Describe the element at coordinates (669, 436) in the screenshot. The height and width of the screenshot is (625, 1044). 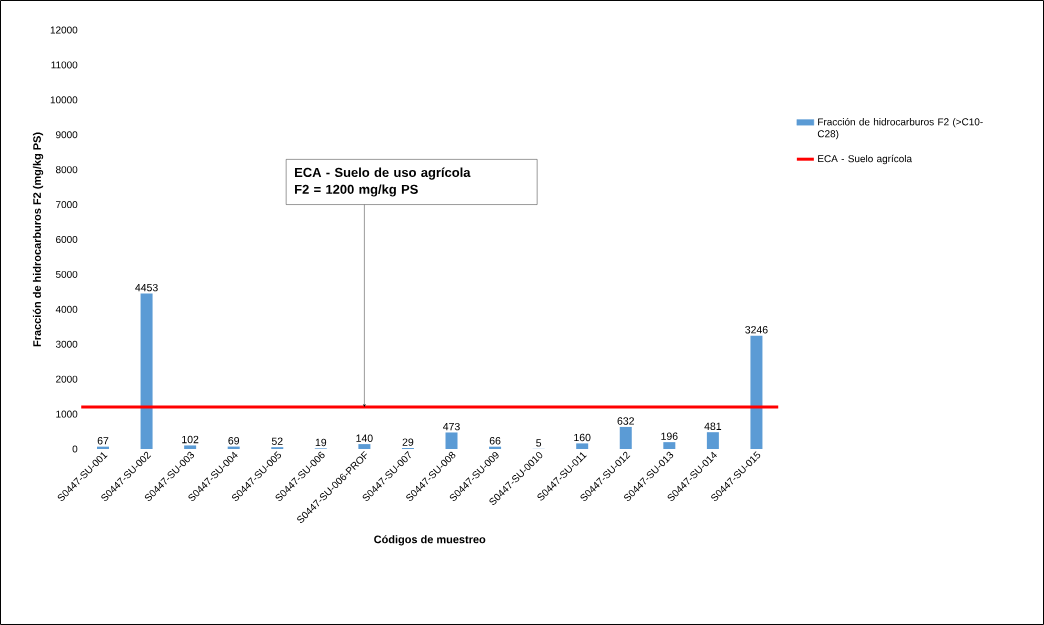
I see `data-label: 196` at that location.